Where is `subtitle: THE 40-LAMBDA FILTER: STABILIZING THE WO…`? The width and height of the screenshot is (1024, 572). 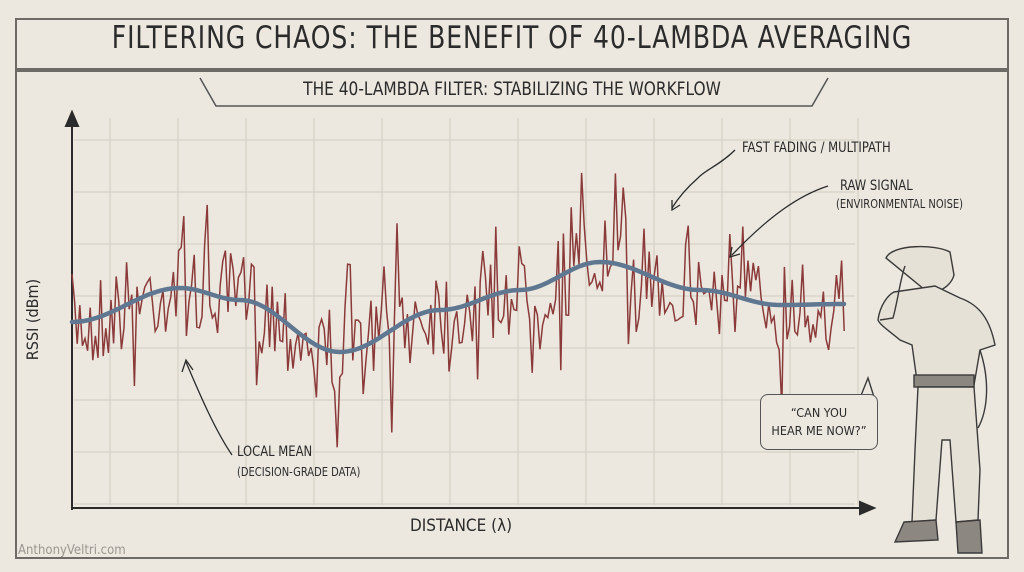
subtitle: THE 40-LAMBDA FILTER: STABILIZING THE WO… is located at coordinates (512, 89).